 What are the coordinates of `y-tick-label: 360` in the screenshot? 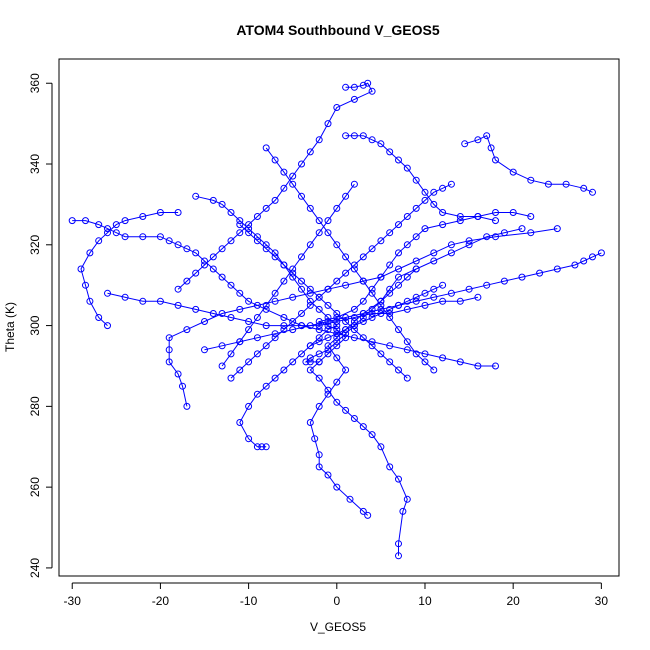 It's located at (35, 83).